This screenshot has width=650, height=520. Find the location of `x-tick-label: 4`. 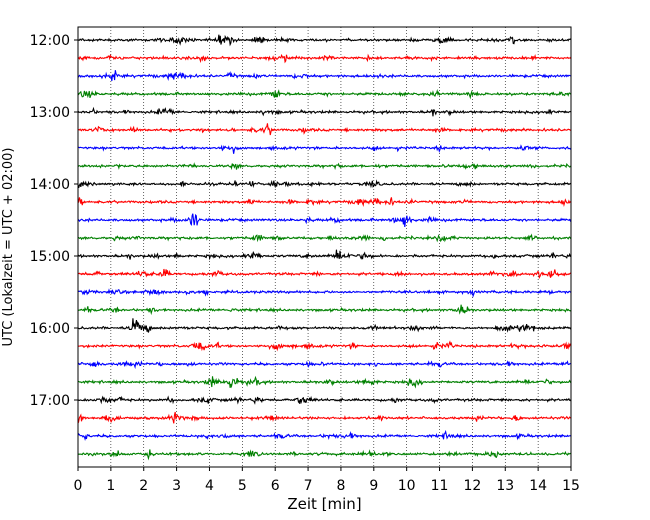

x-tick-label: 4 is located at coordinates (209, 486).